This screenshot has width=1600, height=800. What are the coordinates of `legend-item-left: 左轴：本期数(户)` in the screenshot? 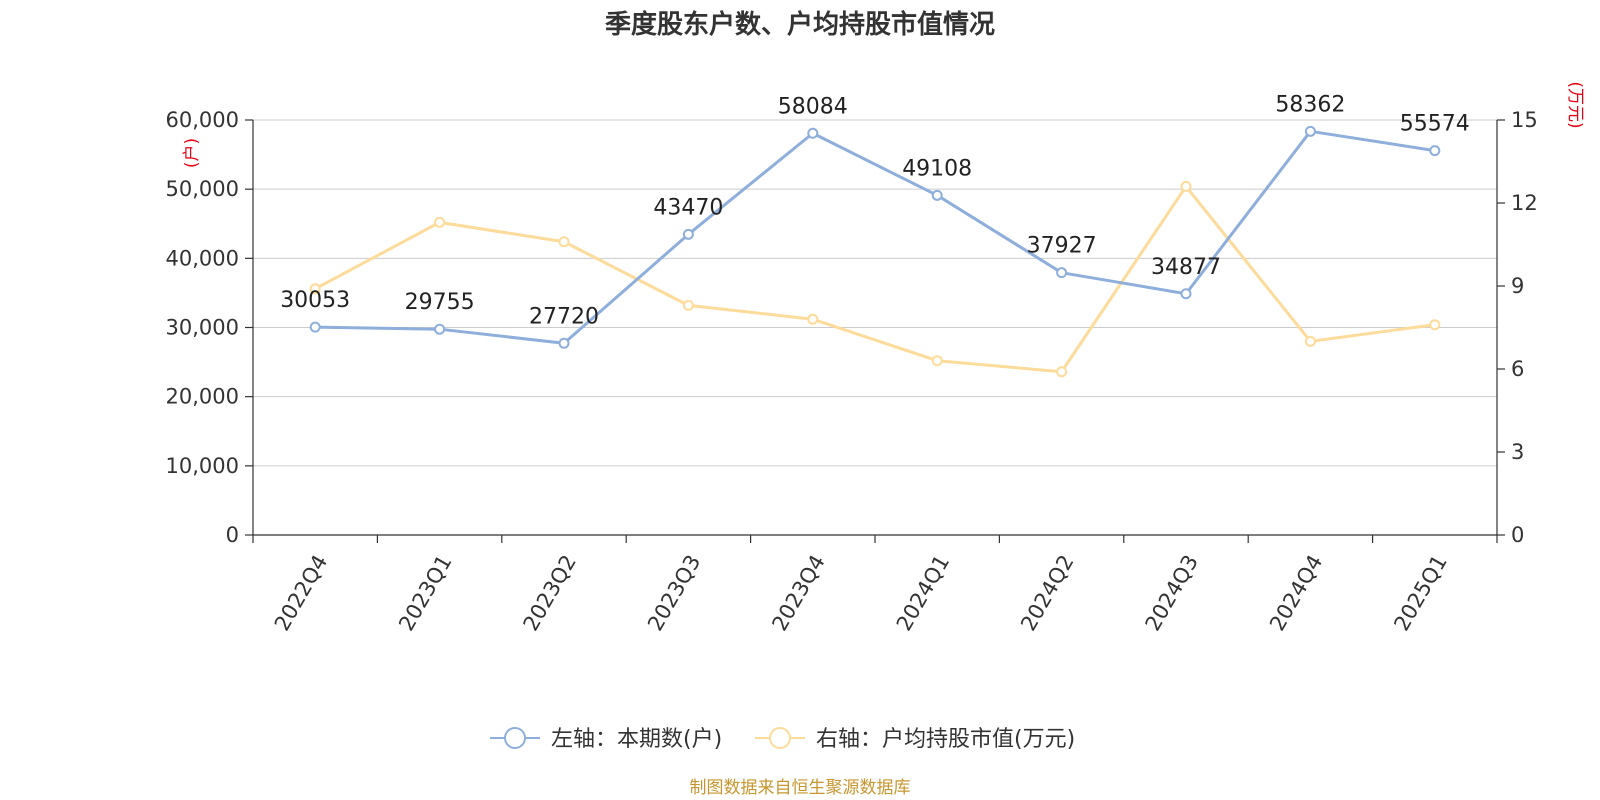 It's located at (606, 739).